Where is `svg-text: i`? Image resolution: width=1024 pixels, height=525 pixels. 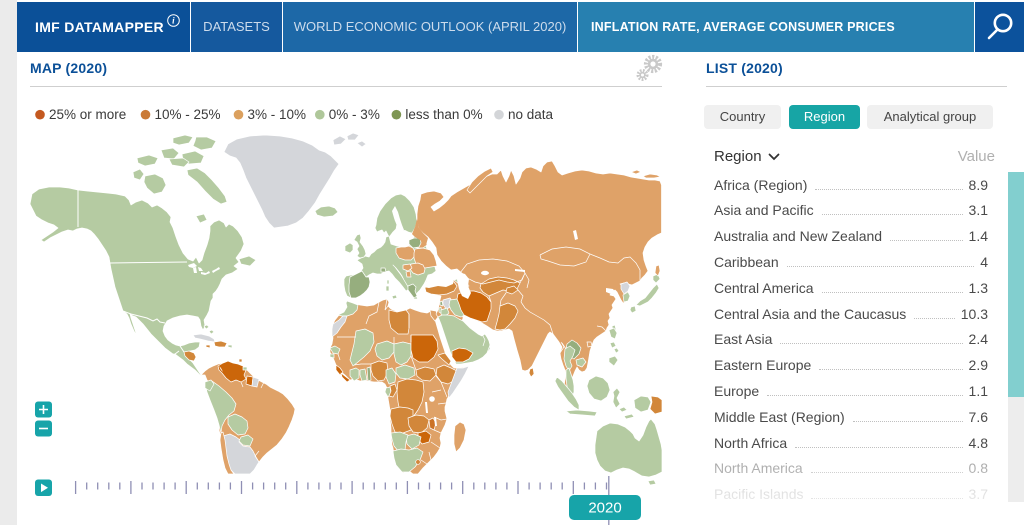
svg-text: i is located at coordinates (173, 21).